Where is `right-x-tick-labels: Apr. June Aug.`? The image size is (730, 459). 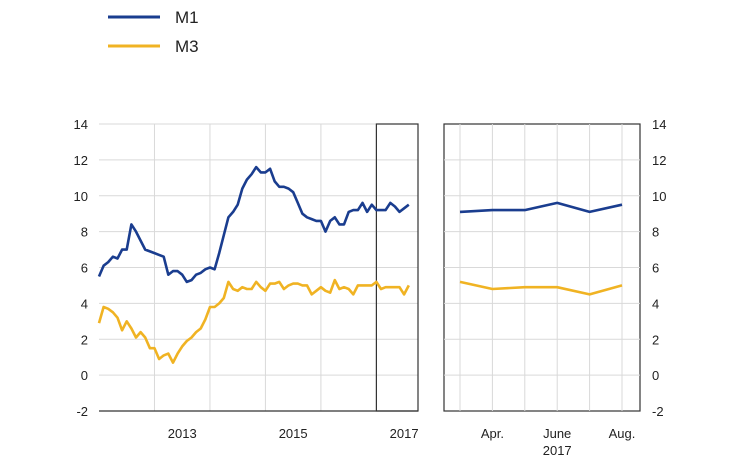
right-x-tick-labels: Apr. June Aug. is located at coordinates (558, 433).